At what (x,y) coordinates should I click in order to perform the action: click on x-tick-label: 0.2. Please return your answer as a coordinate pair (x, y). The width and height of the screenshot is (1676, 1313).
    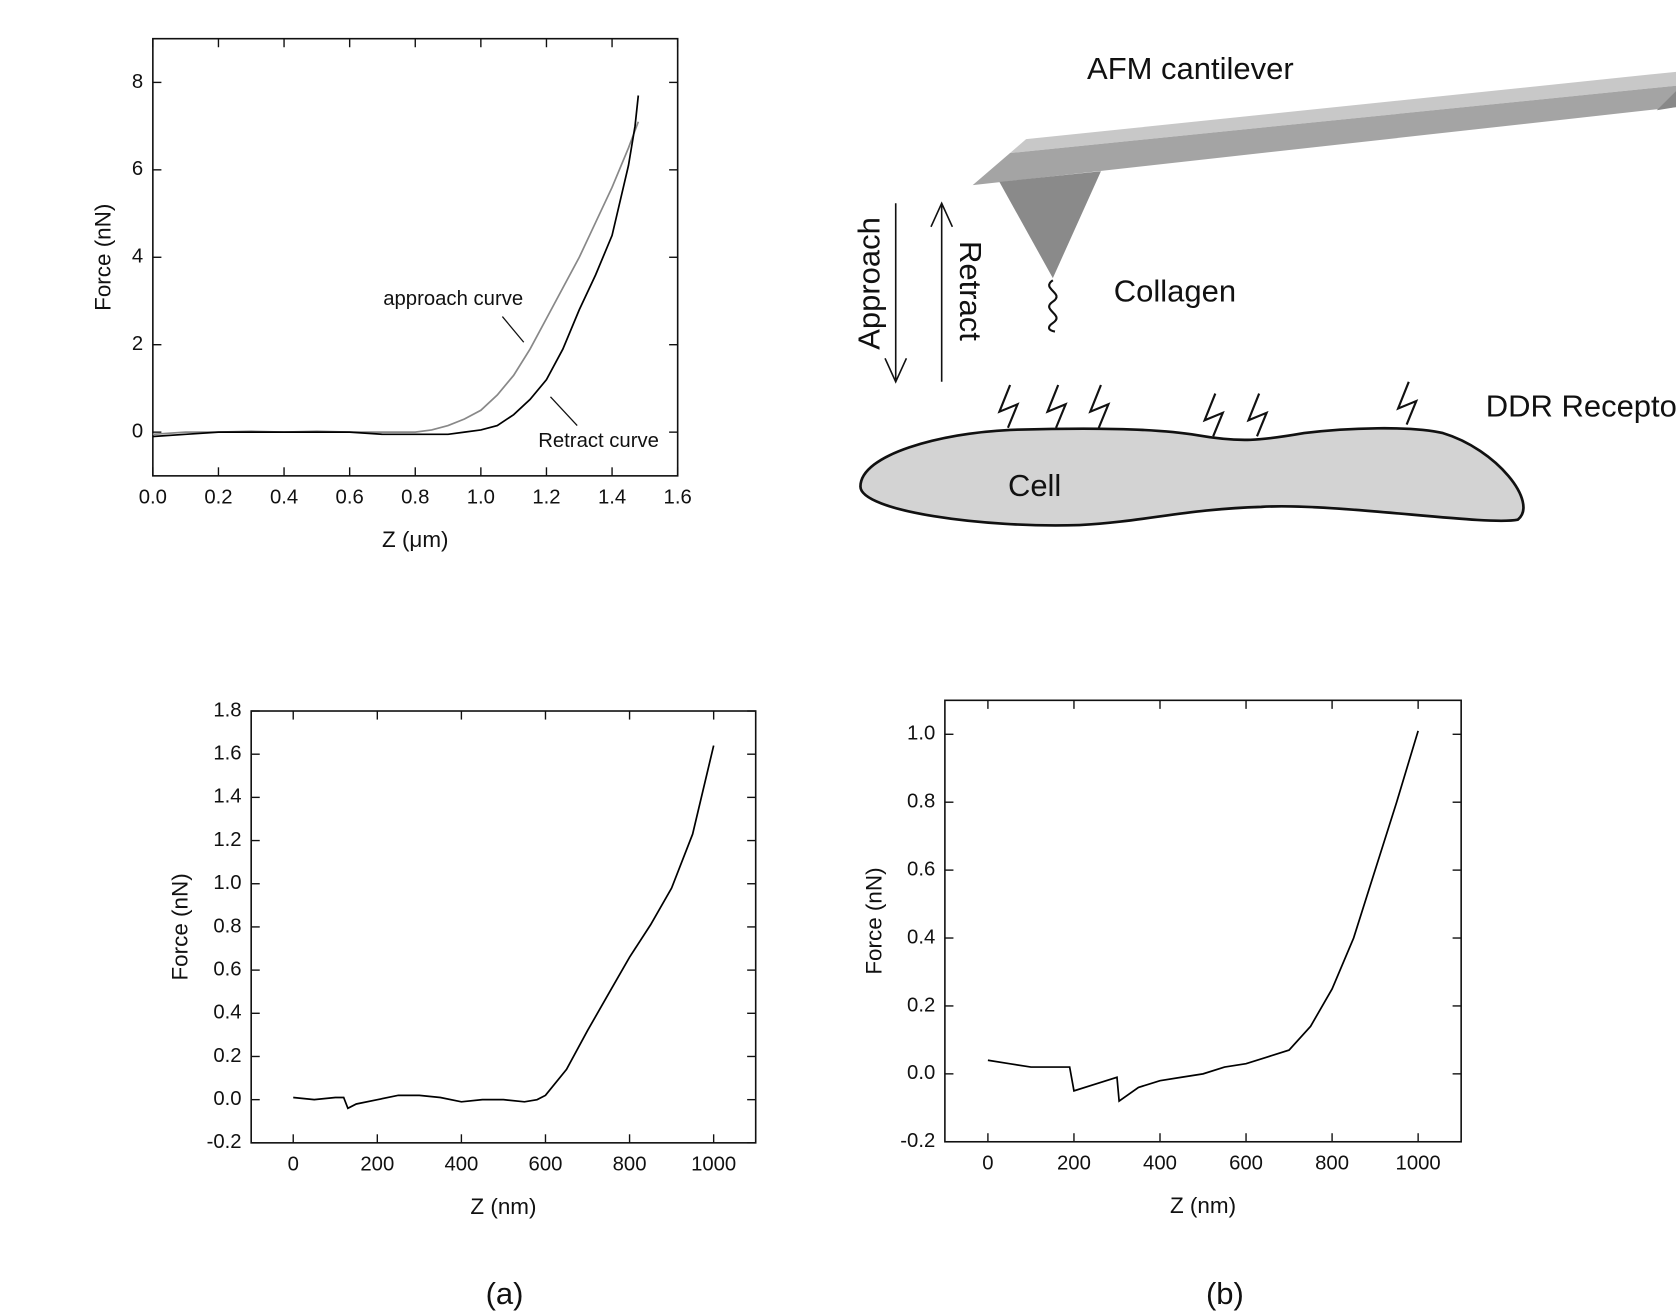
    Looking at the image, I should click on (218, 498).